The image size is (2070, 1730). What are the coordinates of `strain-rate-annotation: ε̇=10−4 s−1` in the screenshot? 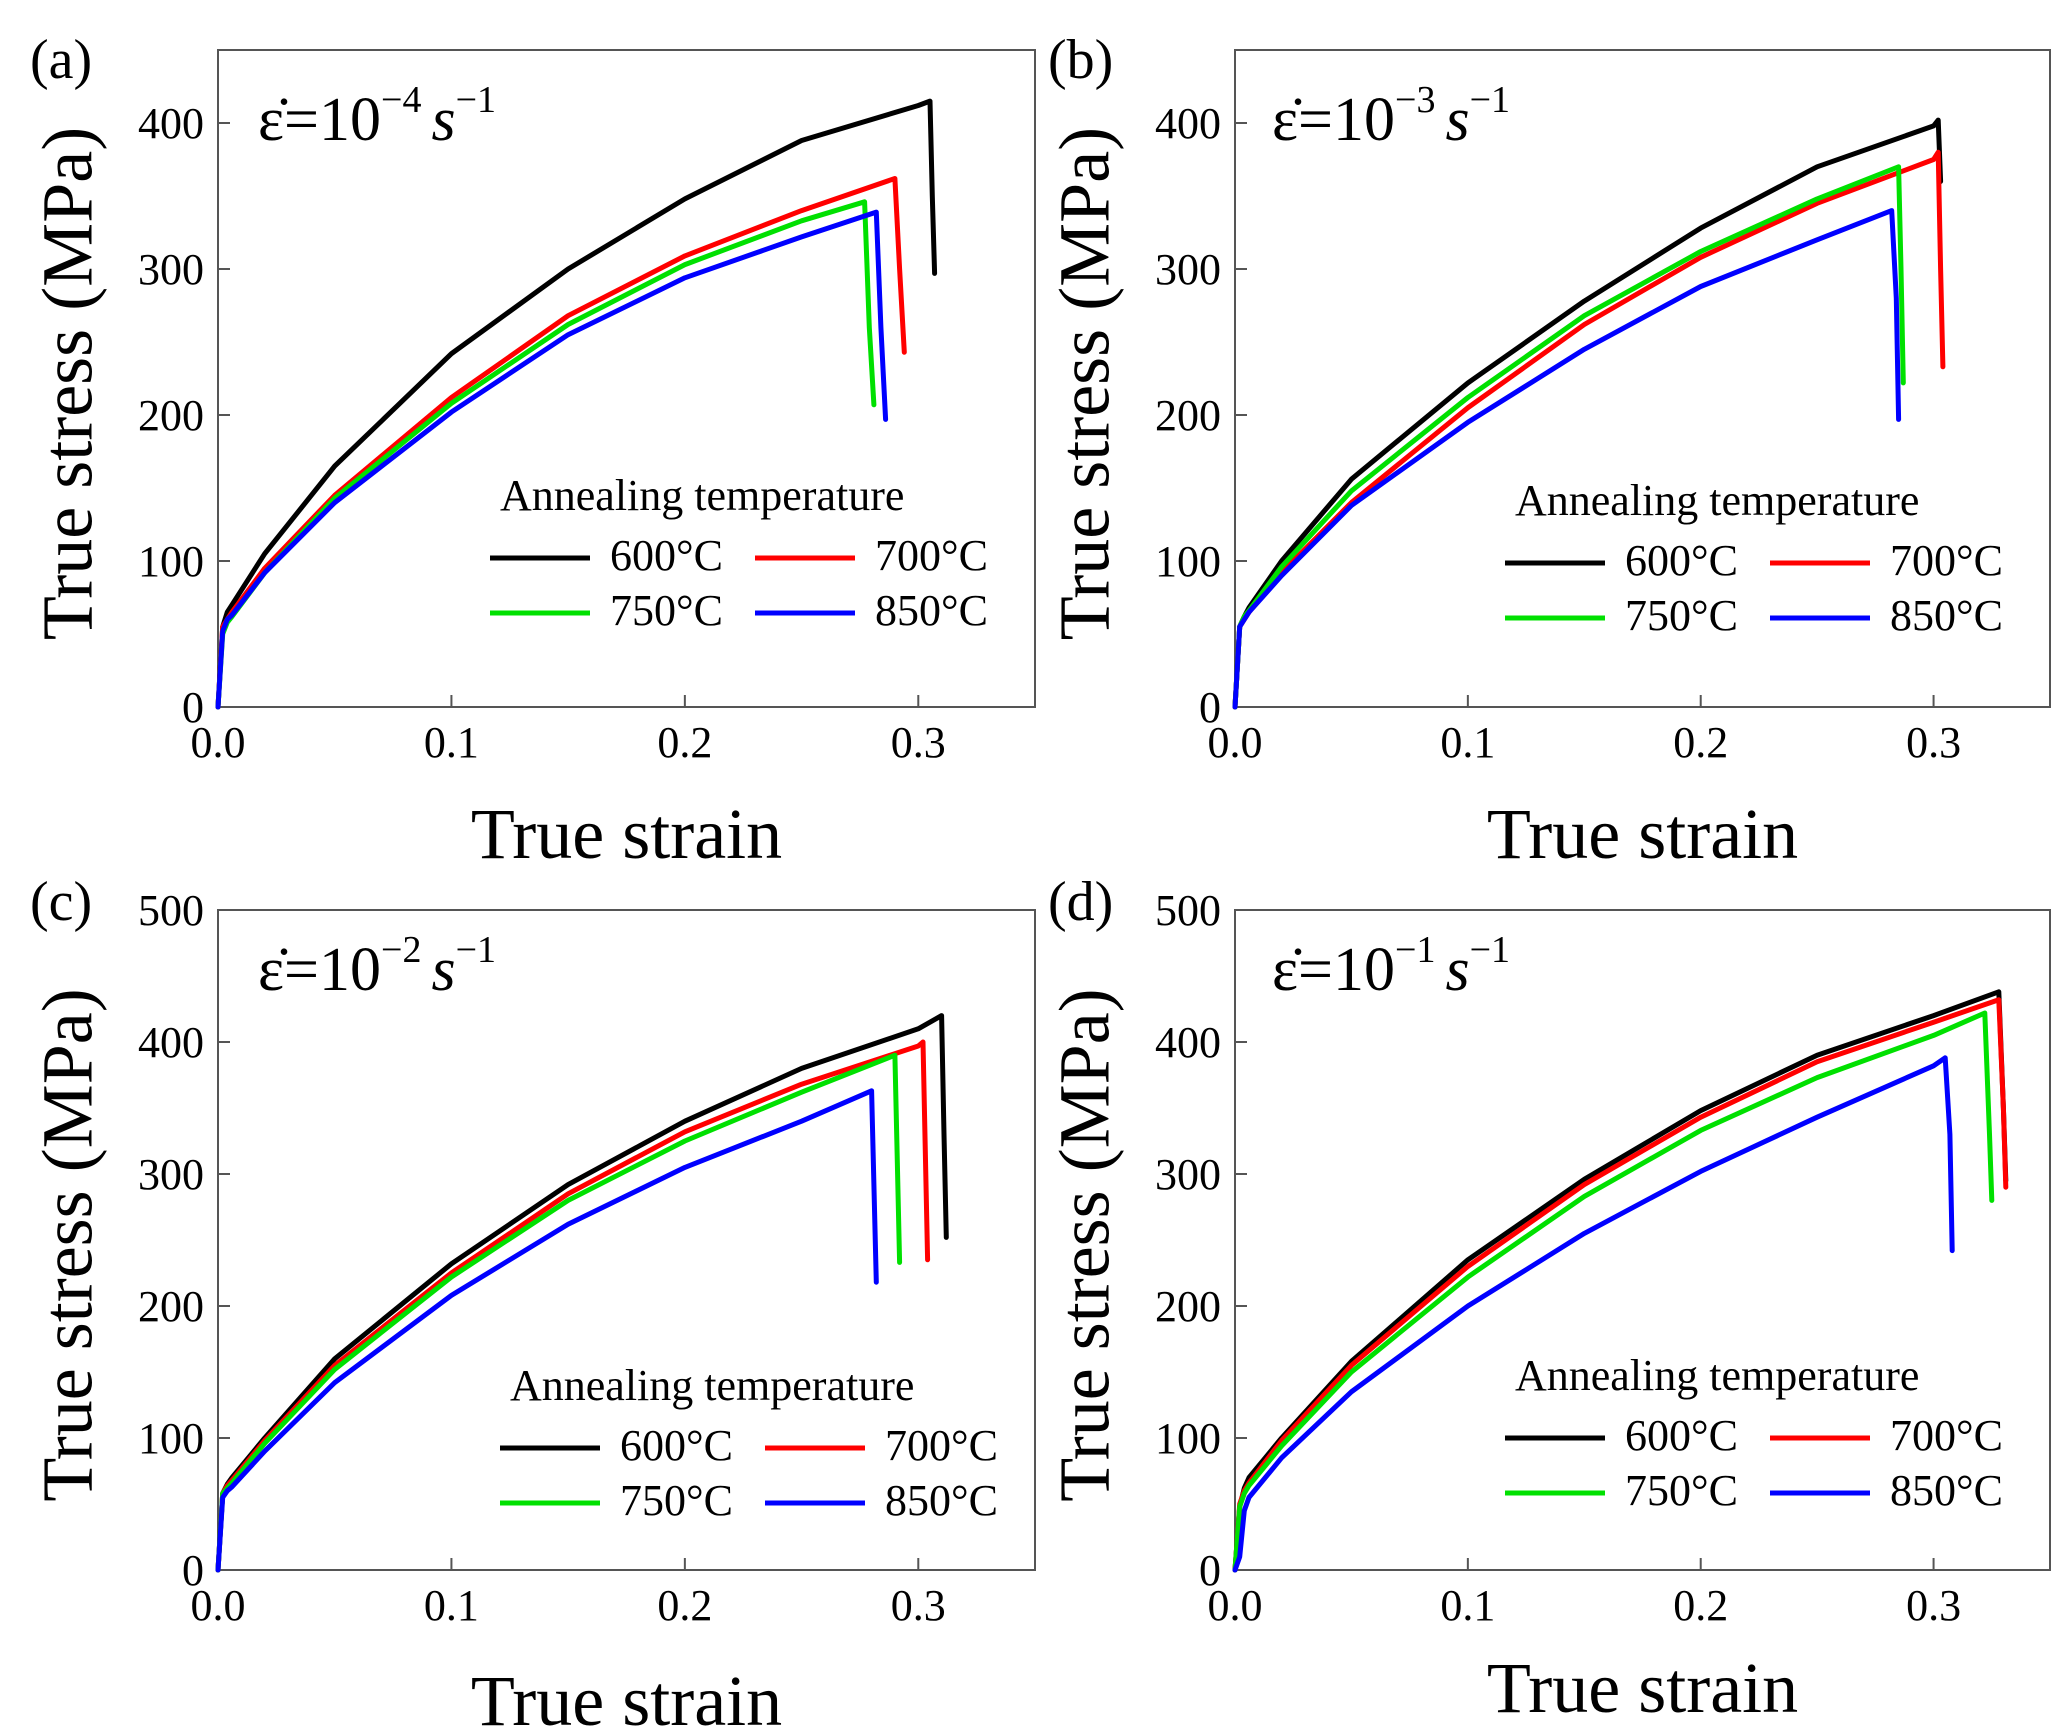 It's located at (377, 116).